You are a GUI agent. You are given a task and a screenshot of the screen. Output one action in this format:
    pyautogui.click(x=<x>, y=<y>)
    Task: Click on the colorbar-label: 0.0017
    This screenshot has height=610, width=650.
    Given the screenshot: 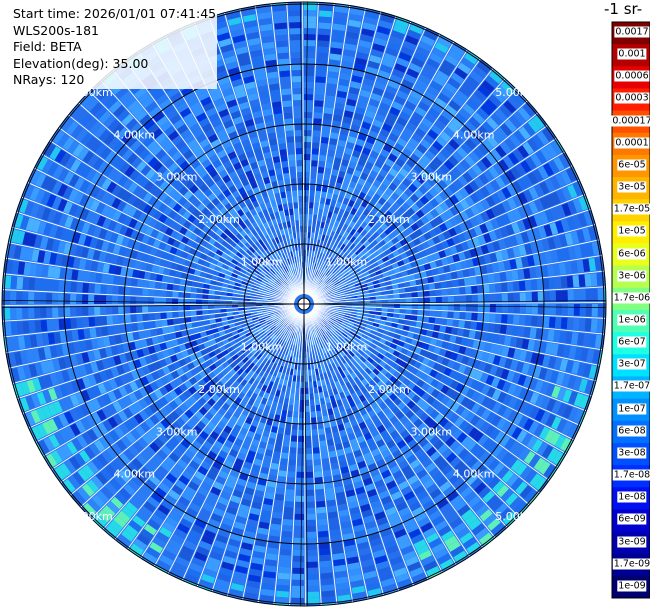 What is the action you would take?
    pyautogui.click(x=632, y=32)
    